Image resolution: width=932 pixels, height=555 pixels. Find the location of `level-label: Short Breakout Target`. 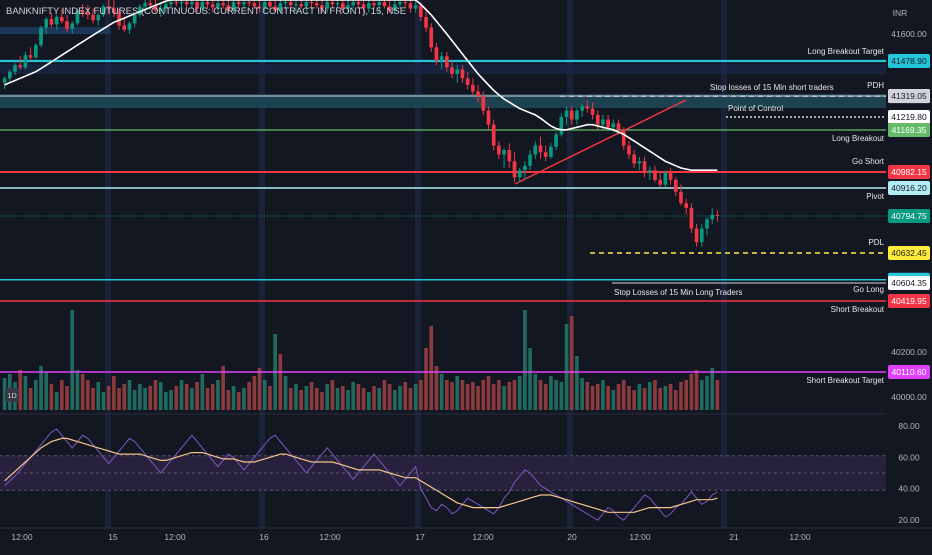

level-label: Short Breakout Target is located at coordinates (845, 380).